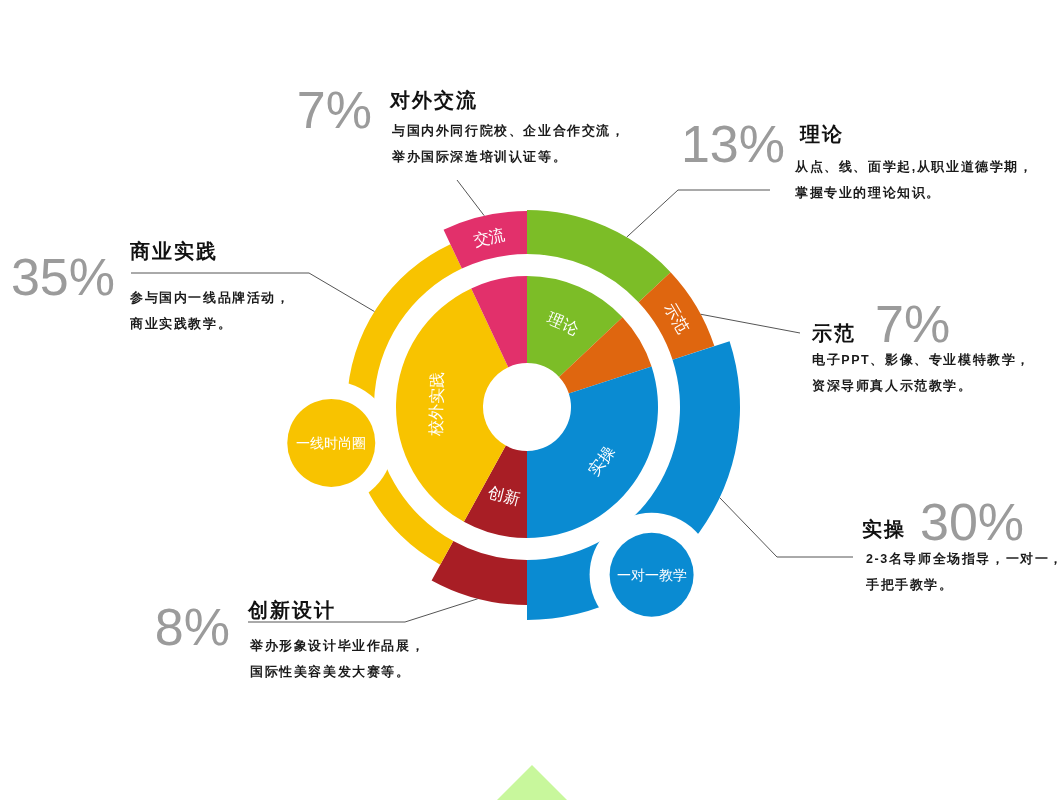 This screenshot has height=800, width=1063. I want to click on text: 电子PPT、影像、专业模特教学，, so click(921, 359).